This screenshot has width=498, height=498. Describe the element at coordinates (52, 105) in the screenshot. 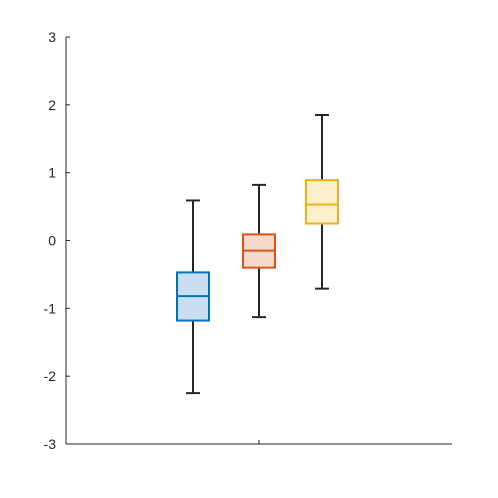

I see `y-tick-label: 2` at that location.